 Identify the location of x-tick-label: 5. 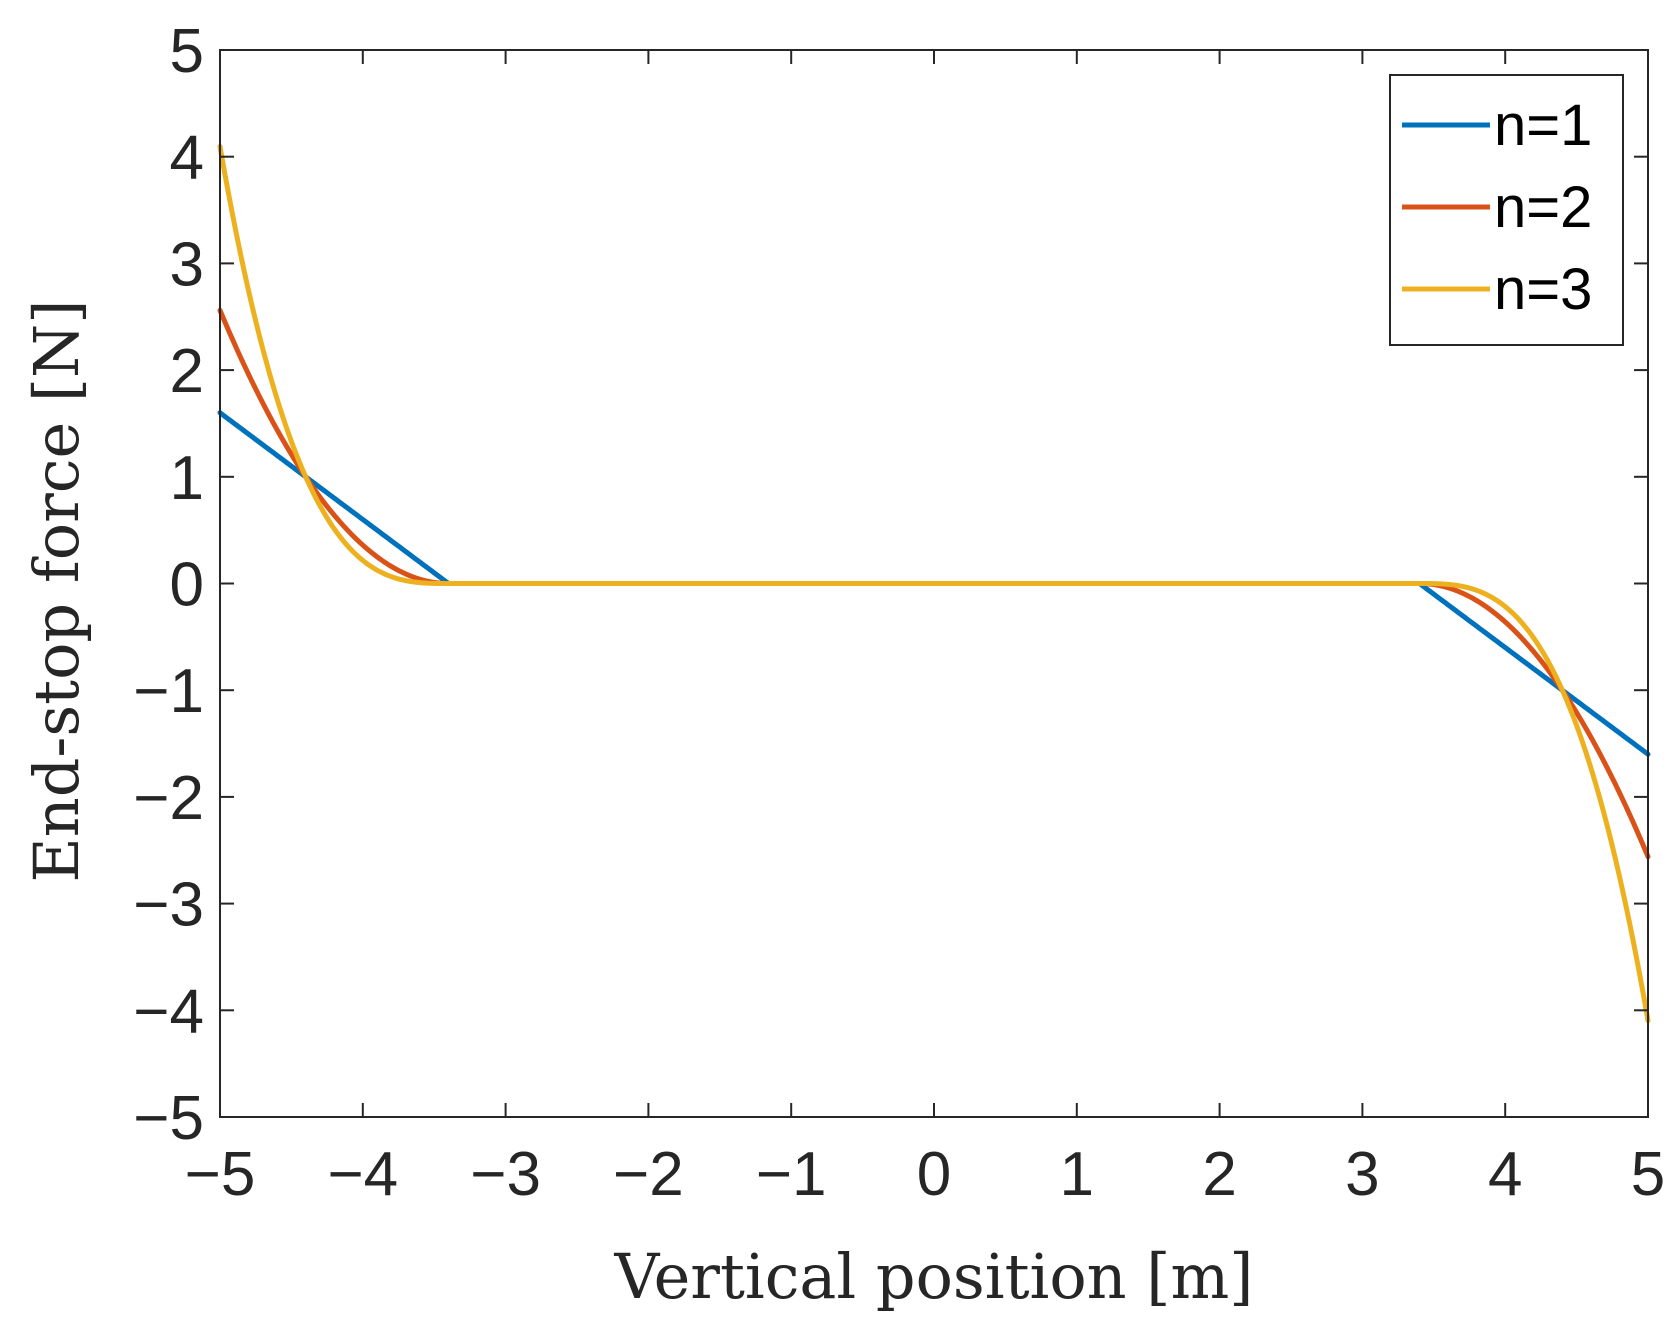
(1648, 1174).